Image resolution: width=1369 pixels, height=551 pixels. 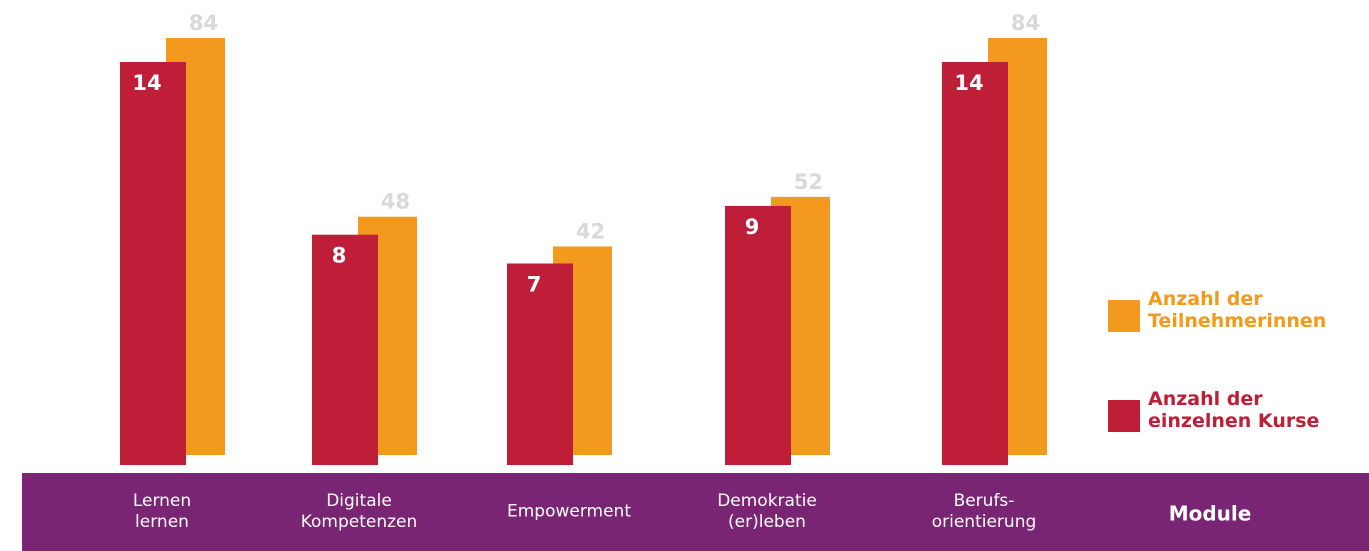 What do you see at coordinates (808, 182) in the screenshot?
I see `value-label: 52` at bounding box center [808, 182].